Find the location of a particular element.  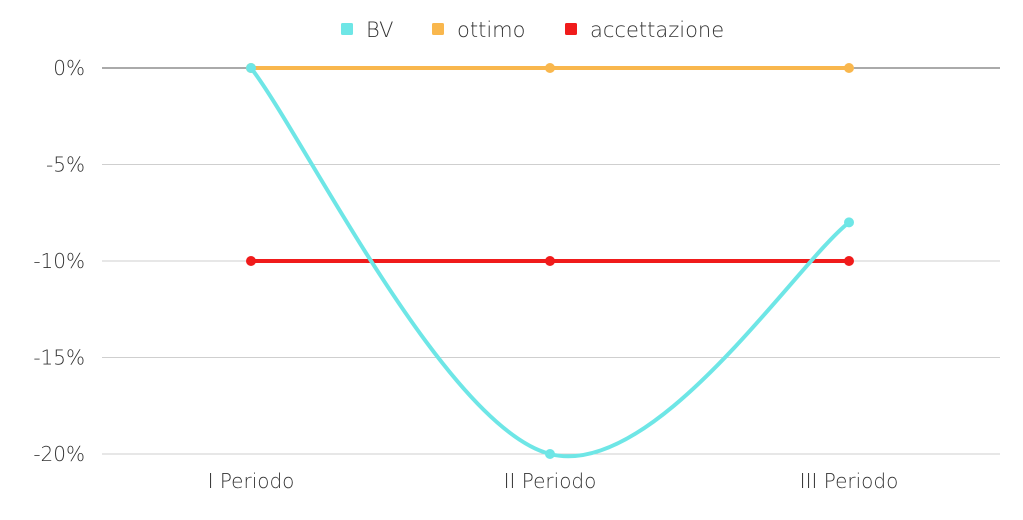

legend-label: accettazione is located at coordinates (657, 30).